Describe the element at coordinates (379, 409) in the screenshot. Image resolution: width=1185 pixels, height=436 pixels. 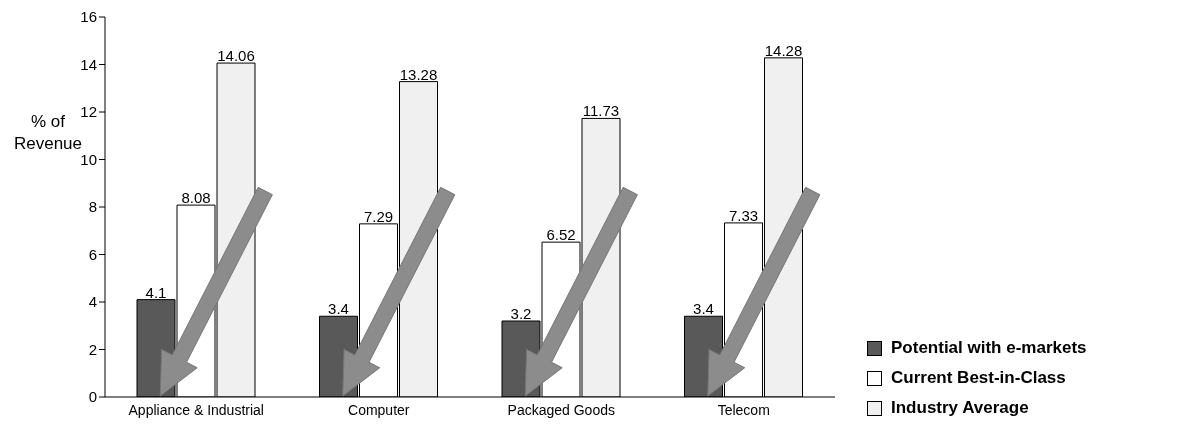
I see `x-tick-label: Computer` at that location.